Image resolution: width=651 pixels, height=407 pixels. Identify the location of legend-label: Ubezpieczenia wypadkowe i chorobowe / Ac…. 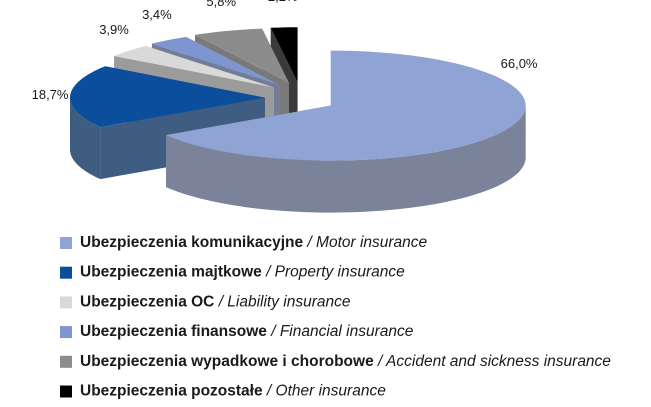
(345, 361).